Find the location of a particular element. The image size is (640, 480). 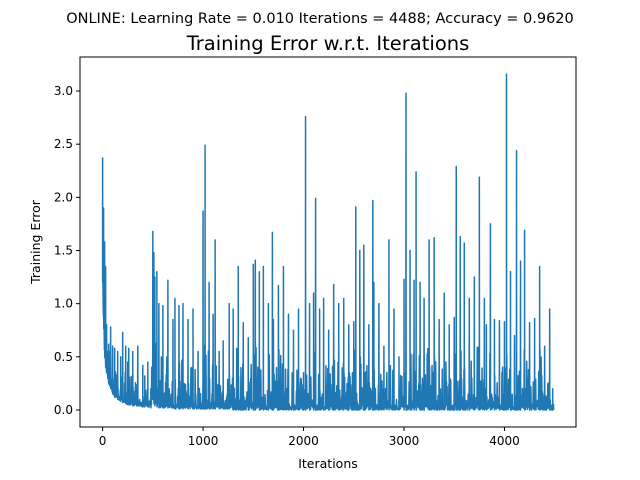

y-tick-label: 2.0 is located at coordinates (63, 197).